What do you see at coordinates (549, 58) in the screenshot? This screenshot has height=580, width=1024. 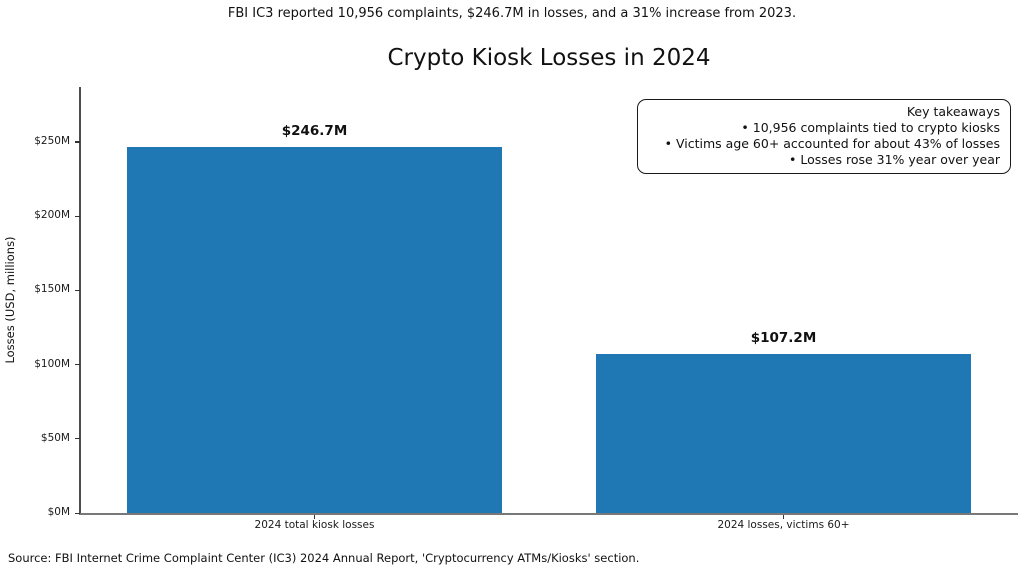 I see `chart-title: Crypto Kiosk Losses in 2024` at bounding box center [549, 58].